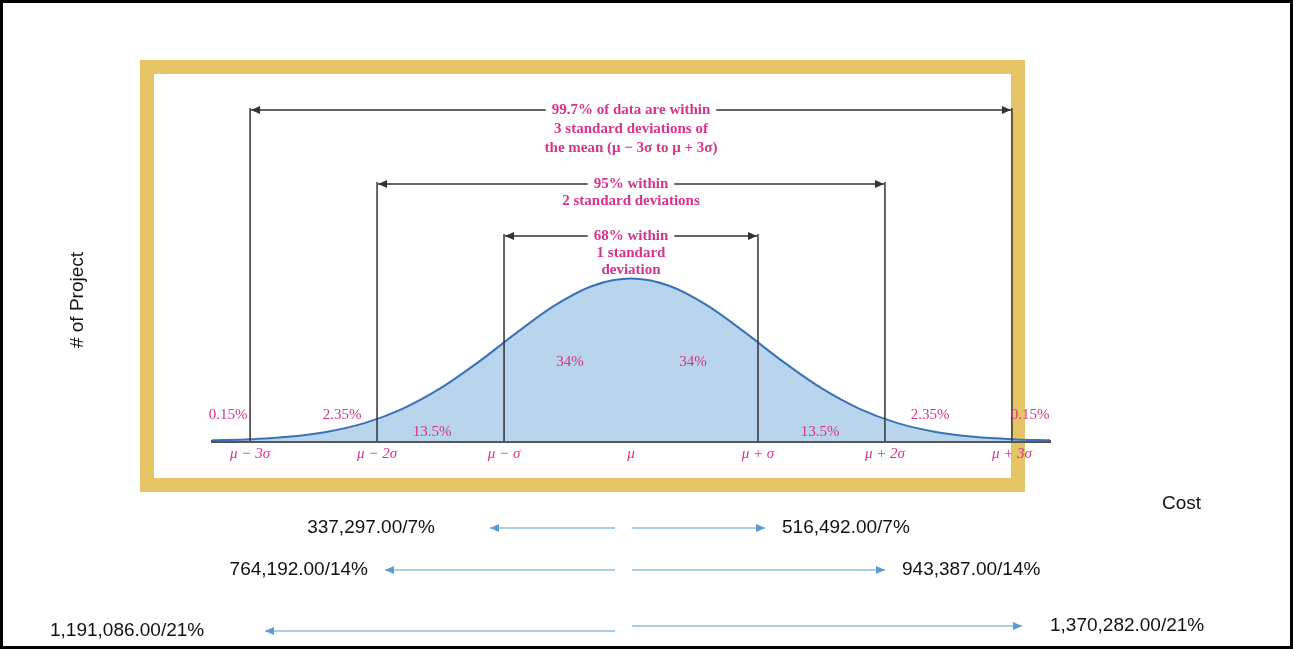  Describe the element at coordinates (371, 527) in the screenshot. I see `text: 337,297.00/7%` at that location.